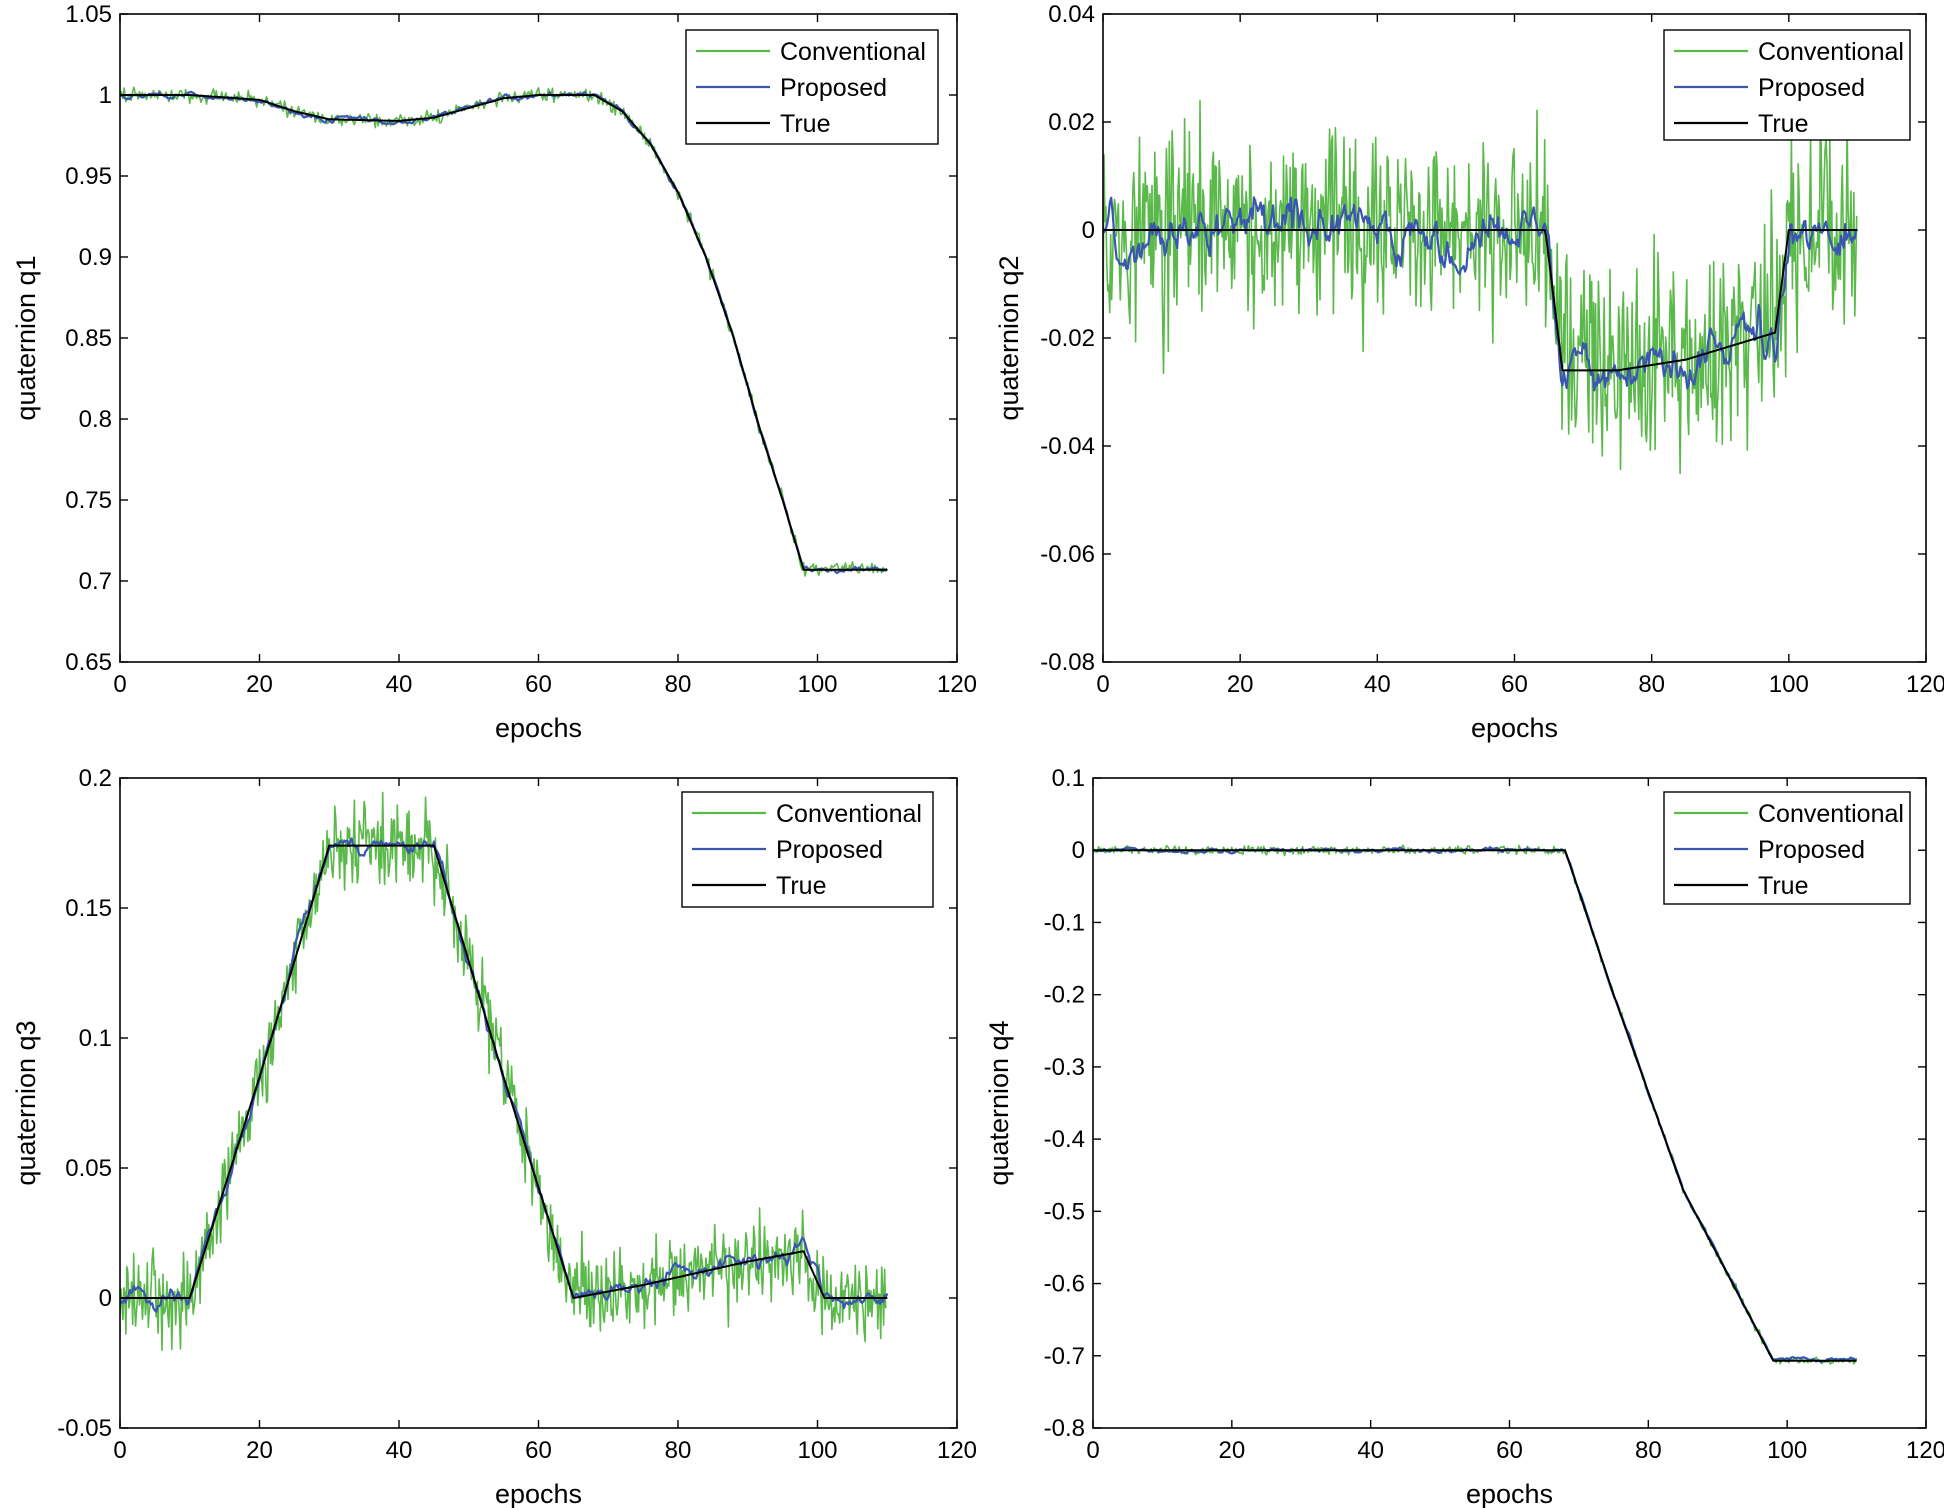 Image resolution: width=1944 pixels, height=1508 pixels. Describe the element at coordinates (999, 1102) in the screenshot. I see `y-axis-label: quaternion q4` at that location.